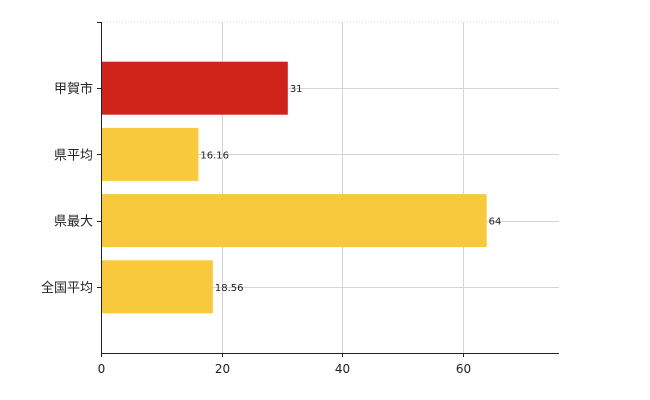  I want to click on category-label: 県最大, so click(73, 222).